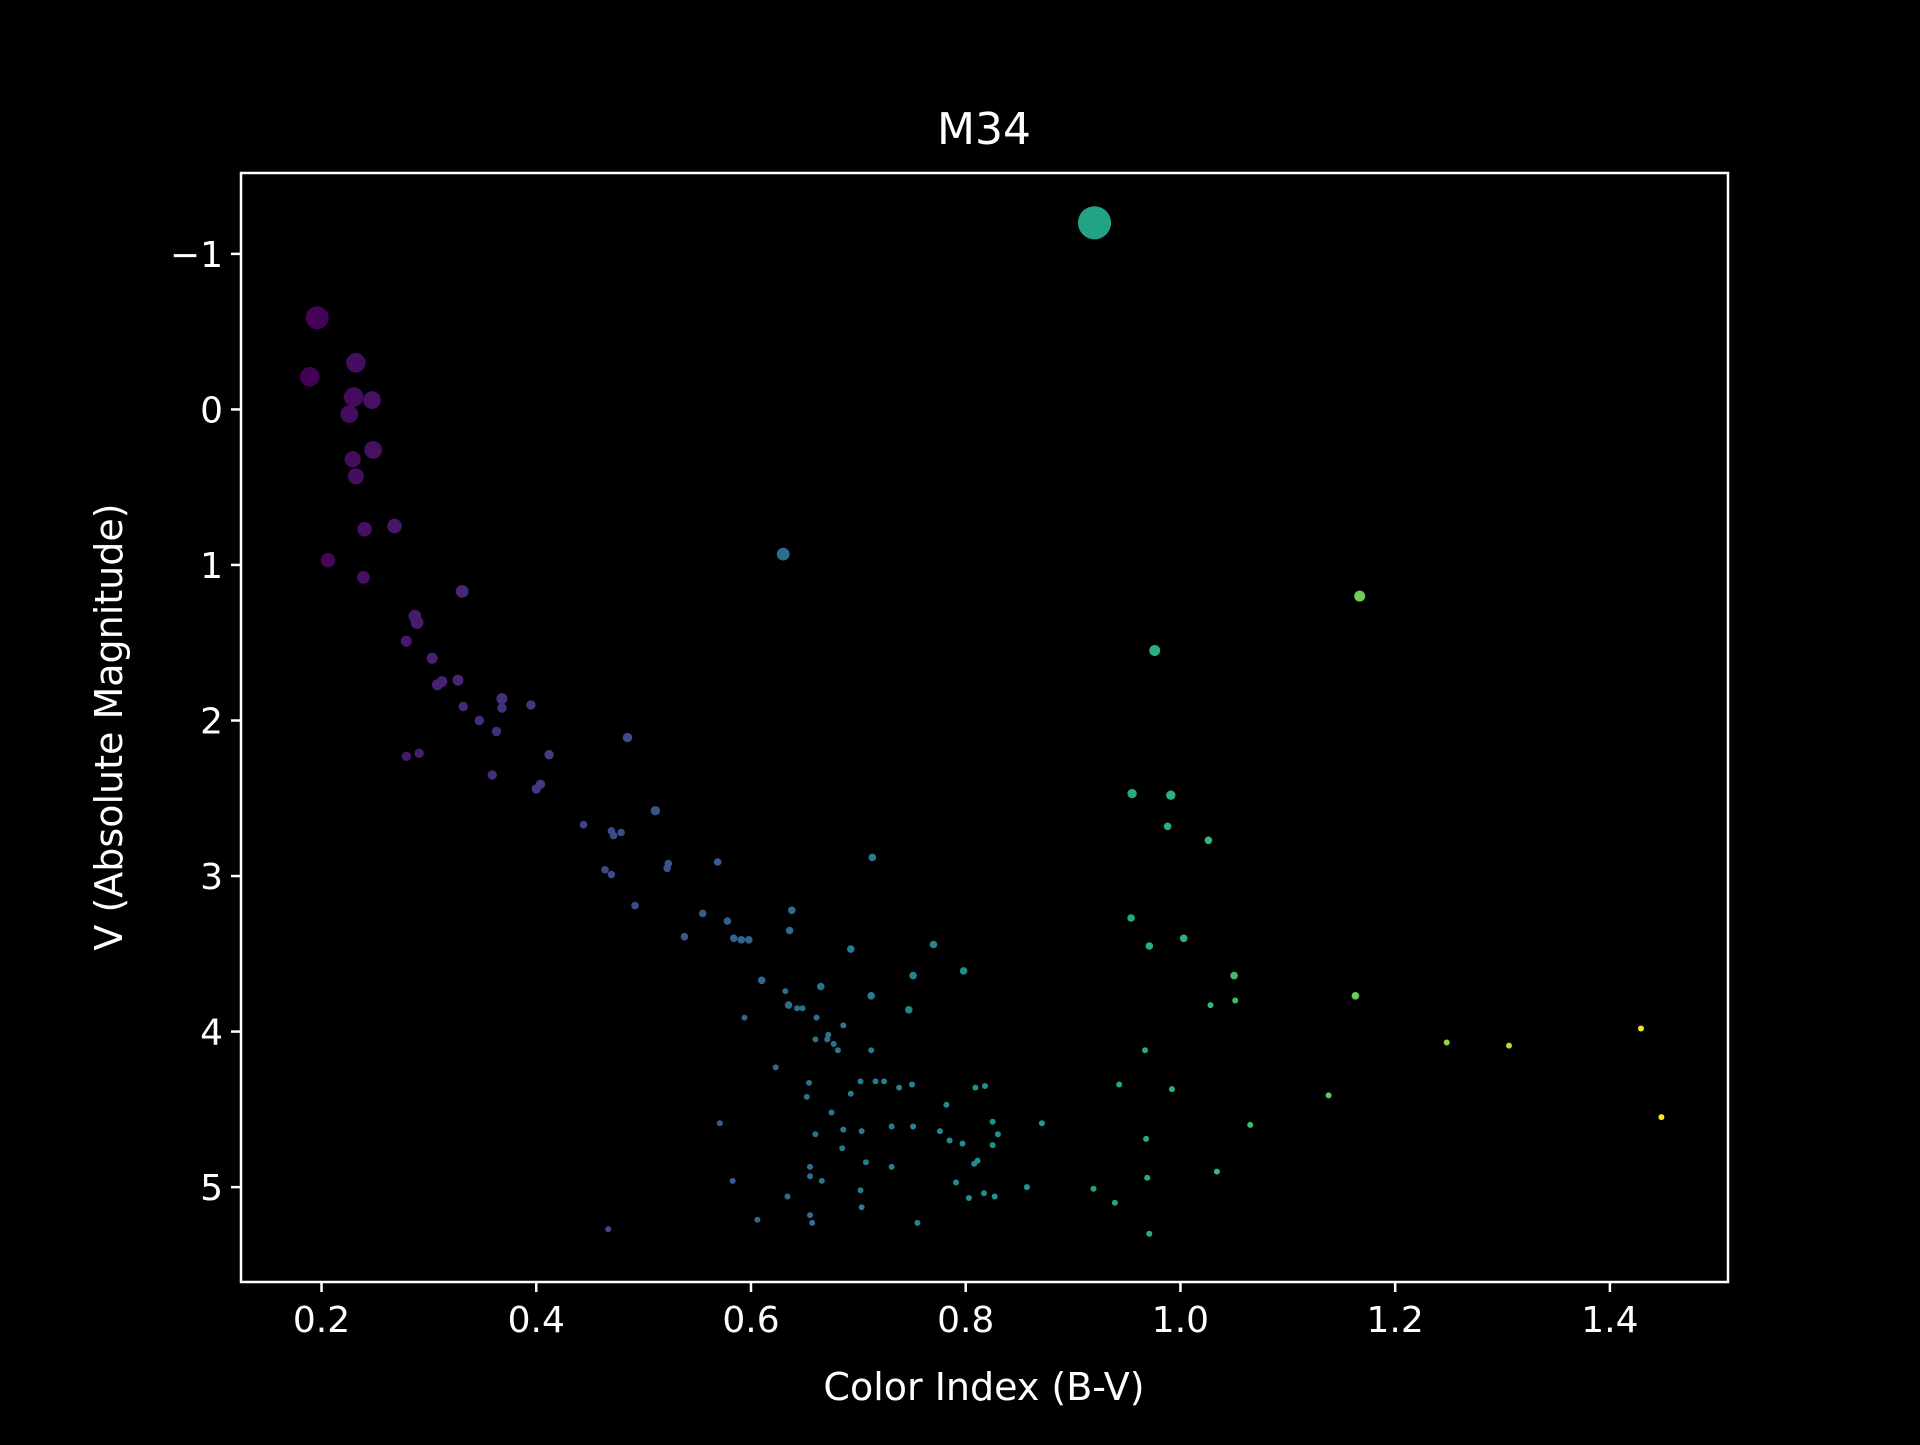  What do you see at coordinates (983, 1387) in the screenshot?
I see `x-axis-label: Color Index (B-V)` at bounding box center [983, 1387].